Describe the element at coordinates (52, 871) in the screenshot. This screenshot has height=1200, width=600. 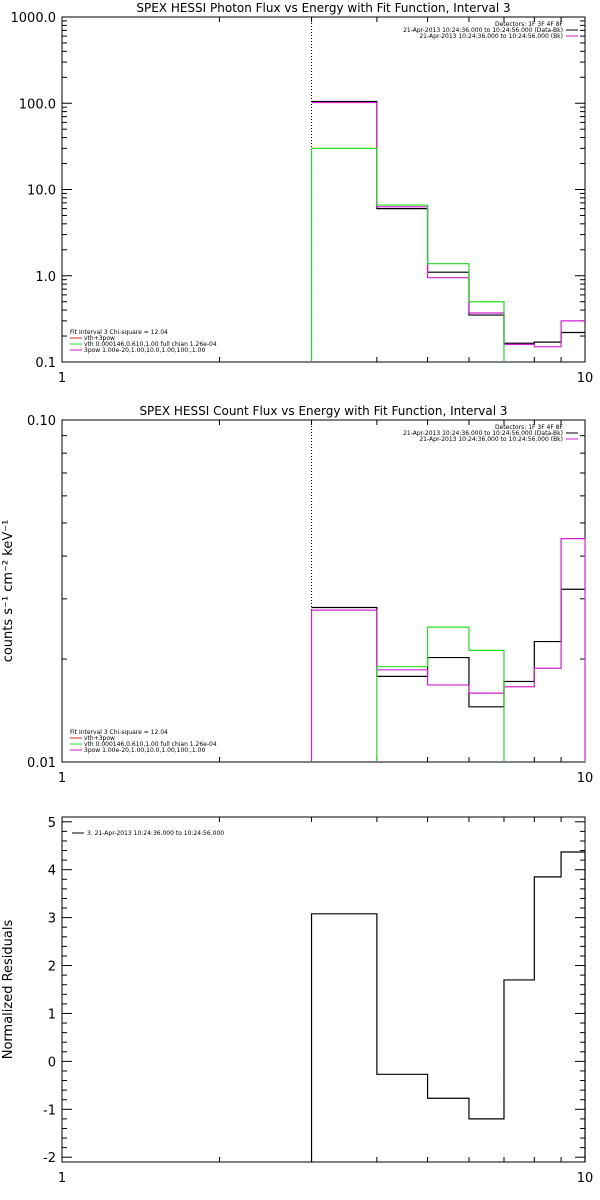
I see `y-tick-label: 4` at that location.